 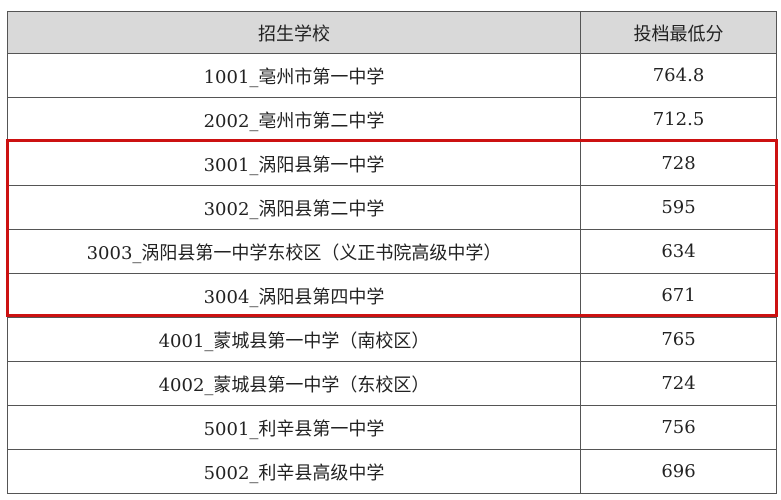 What do you see at coordinates (678, 295) in the screenshot?
I see `score-cell: 671` at bounding box center [678, 295].